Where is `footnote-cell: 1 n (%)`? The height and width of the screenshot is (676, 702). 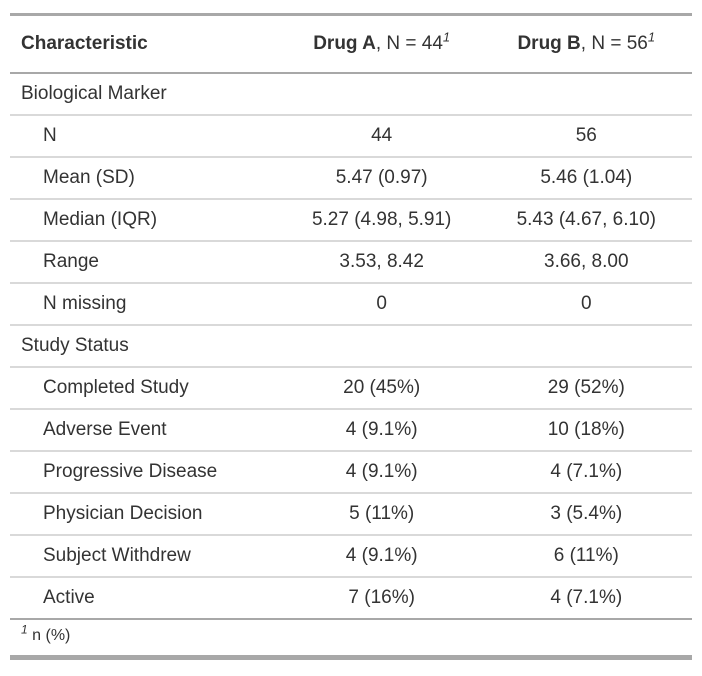 footnote-cell: 1 n (%) is located at coordinates (351, 638).